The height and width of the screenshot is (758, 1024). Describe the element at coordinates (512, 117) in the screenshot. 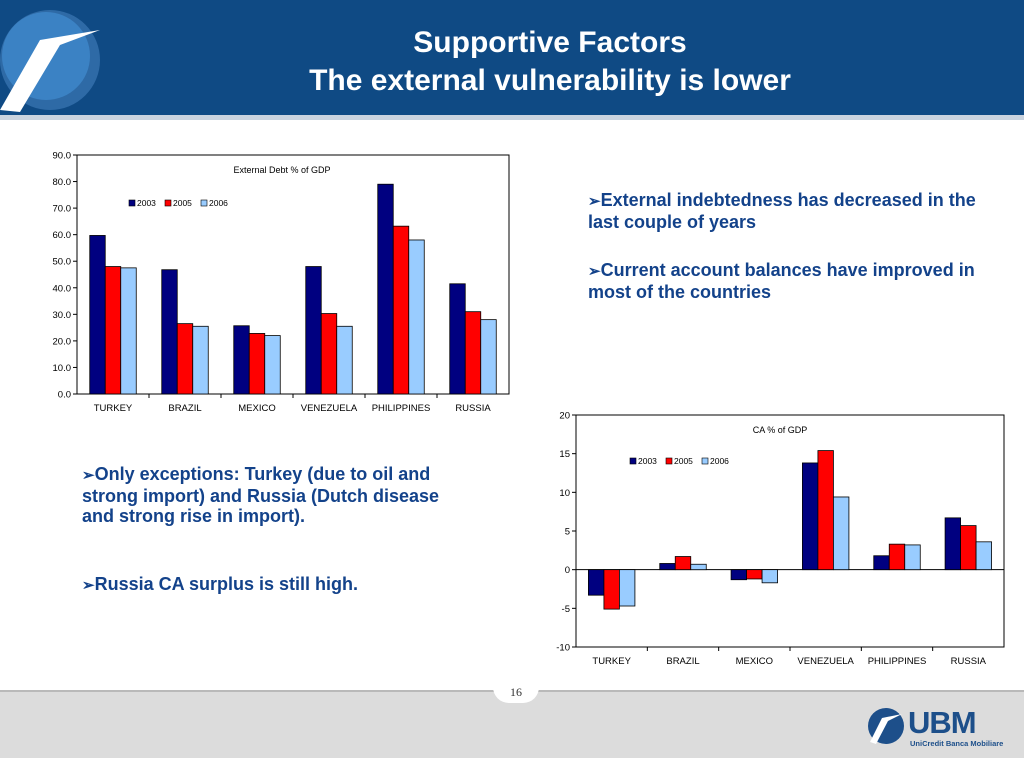

I see `header-divider` at that location.